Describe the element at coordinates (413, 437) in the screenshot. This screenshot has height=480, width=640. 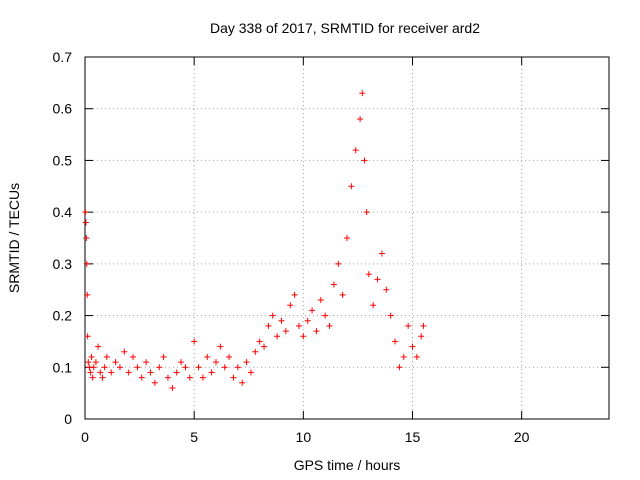
I see `x-tick-label: 15` at that location.